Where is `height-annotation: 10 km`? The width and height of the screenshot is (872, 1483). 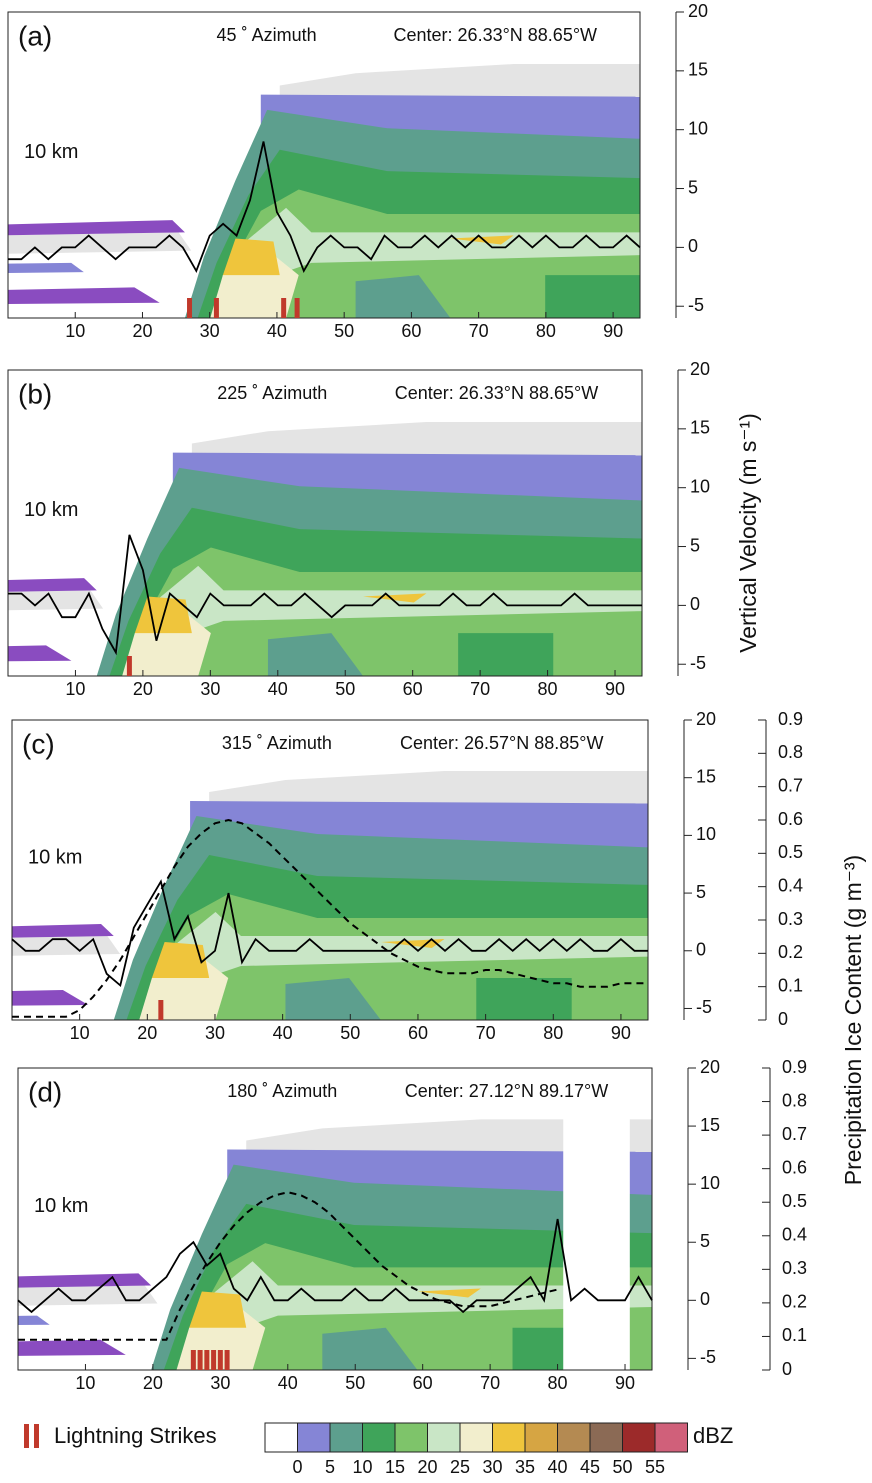
height-annotation: 10 km is located at coordinates (51, 510).